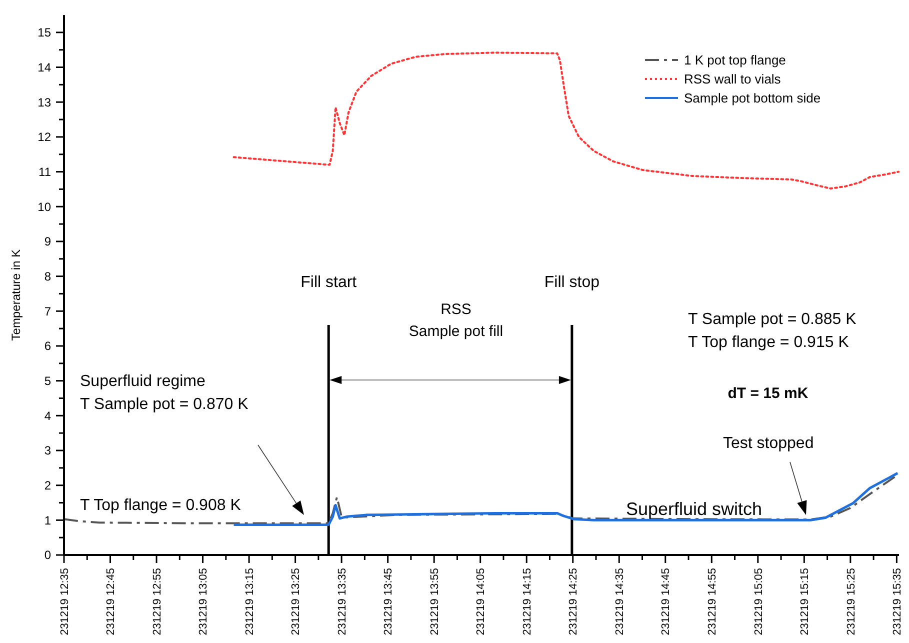  I want to click on x-tick-label: 231219 15:05, so click(758, 602).